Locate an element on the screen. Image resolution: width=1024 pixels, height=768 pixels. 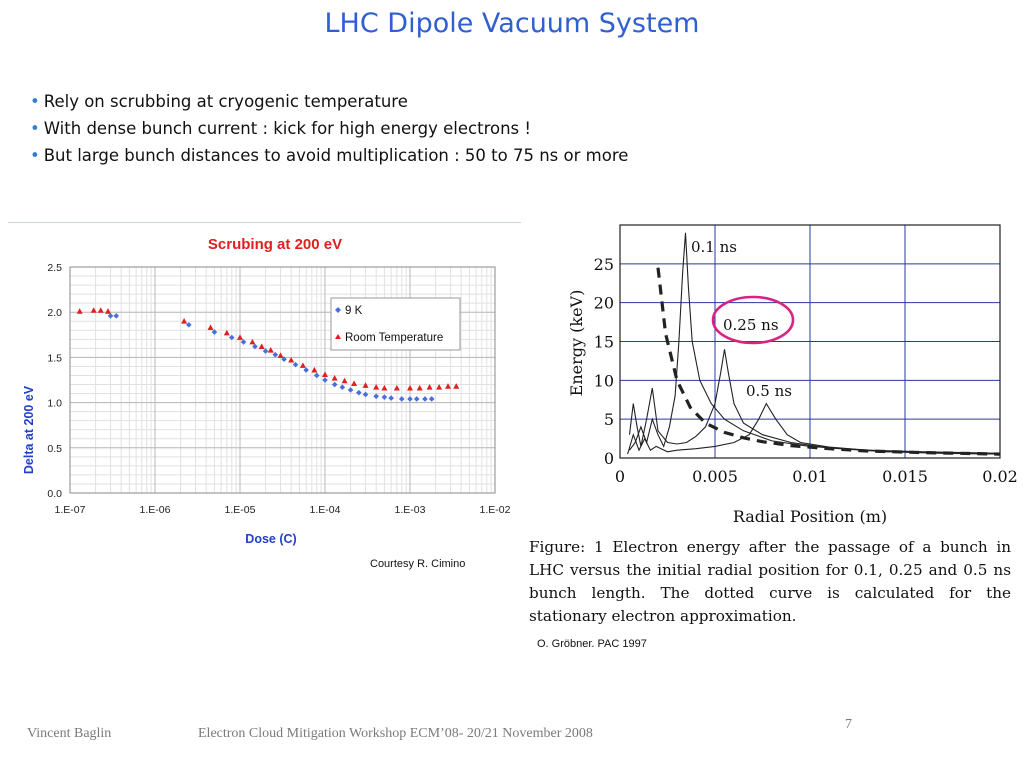
chart-divider is located at coordinates (264, 222).